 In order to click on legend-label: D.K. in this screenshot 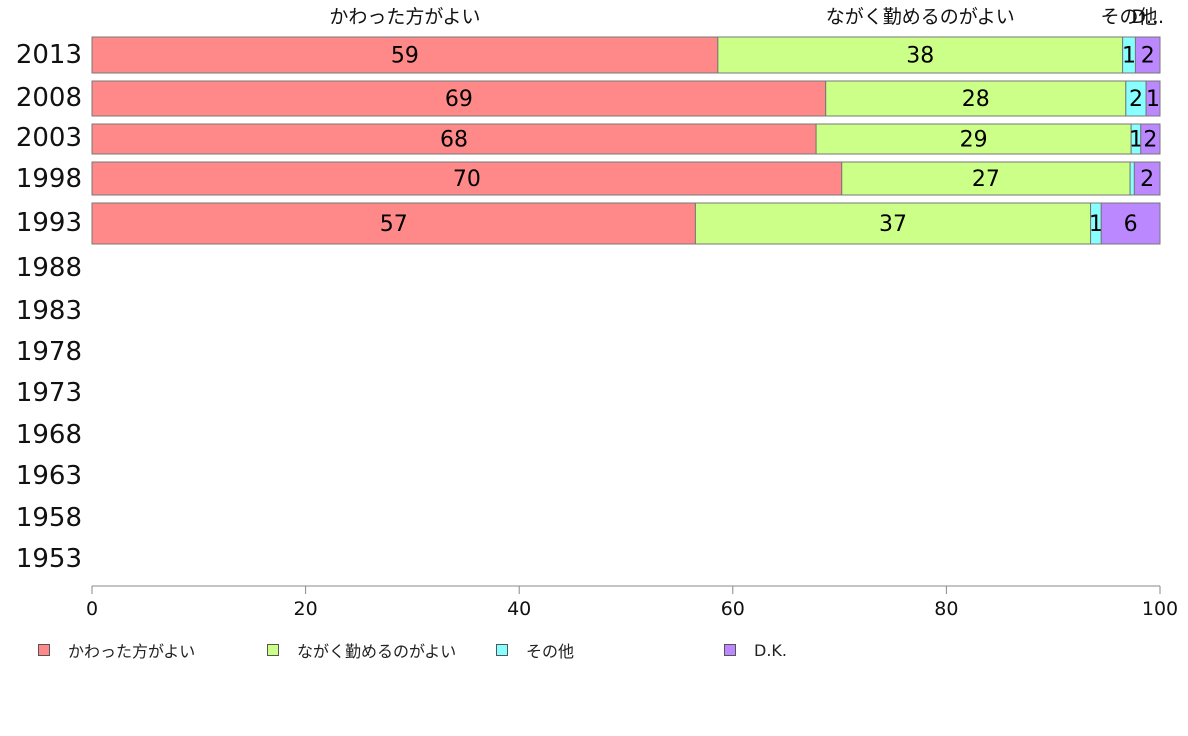, I will do `click(770, 650)`.